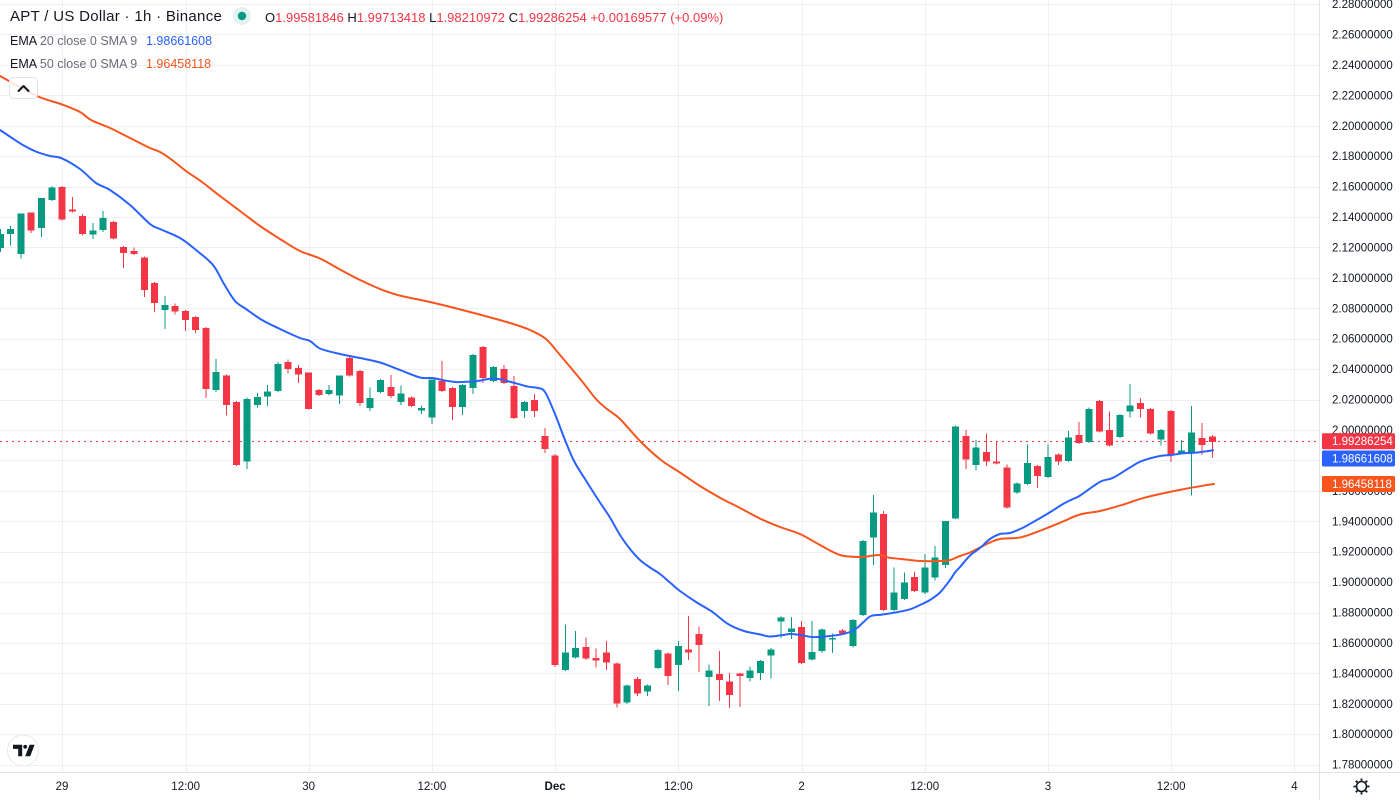 The height and width of the screenshot is (800, 1400). I want to click on svg-text: 2.02000000, so click(1362, 401).